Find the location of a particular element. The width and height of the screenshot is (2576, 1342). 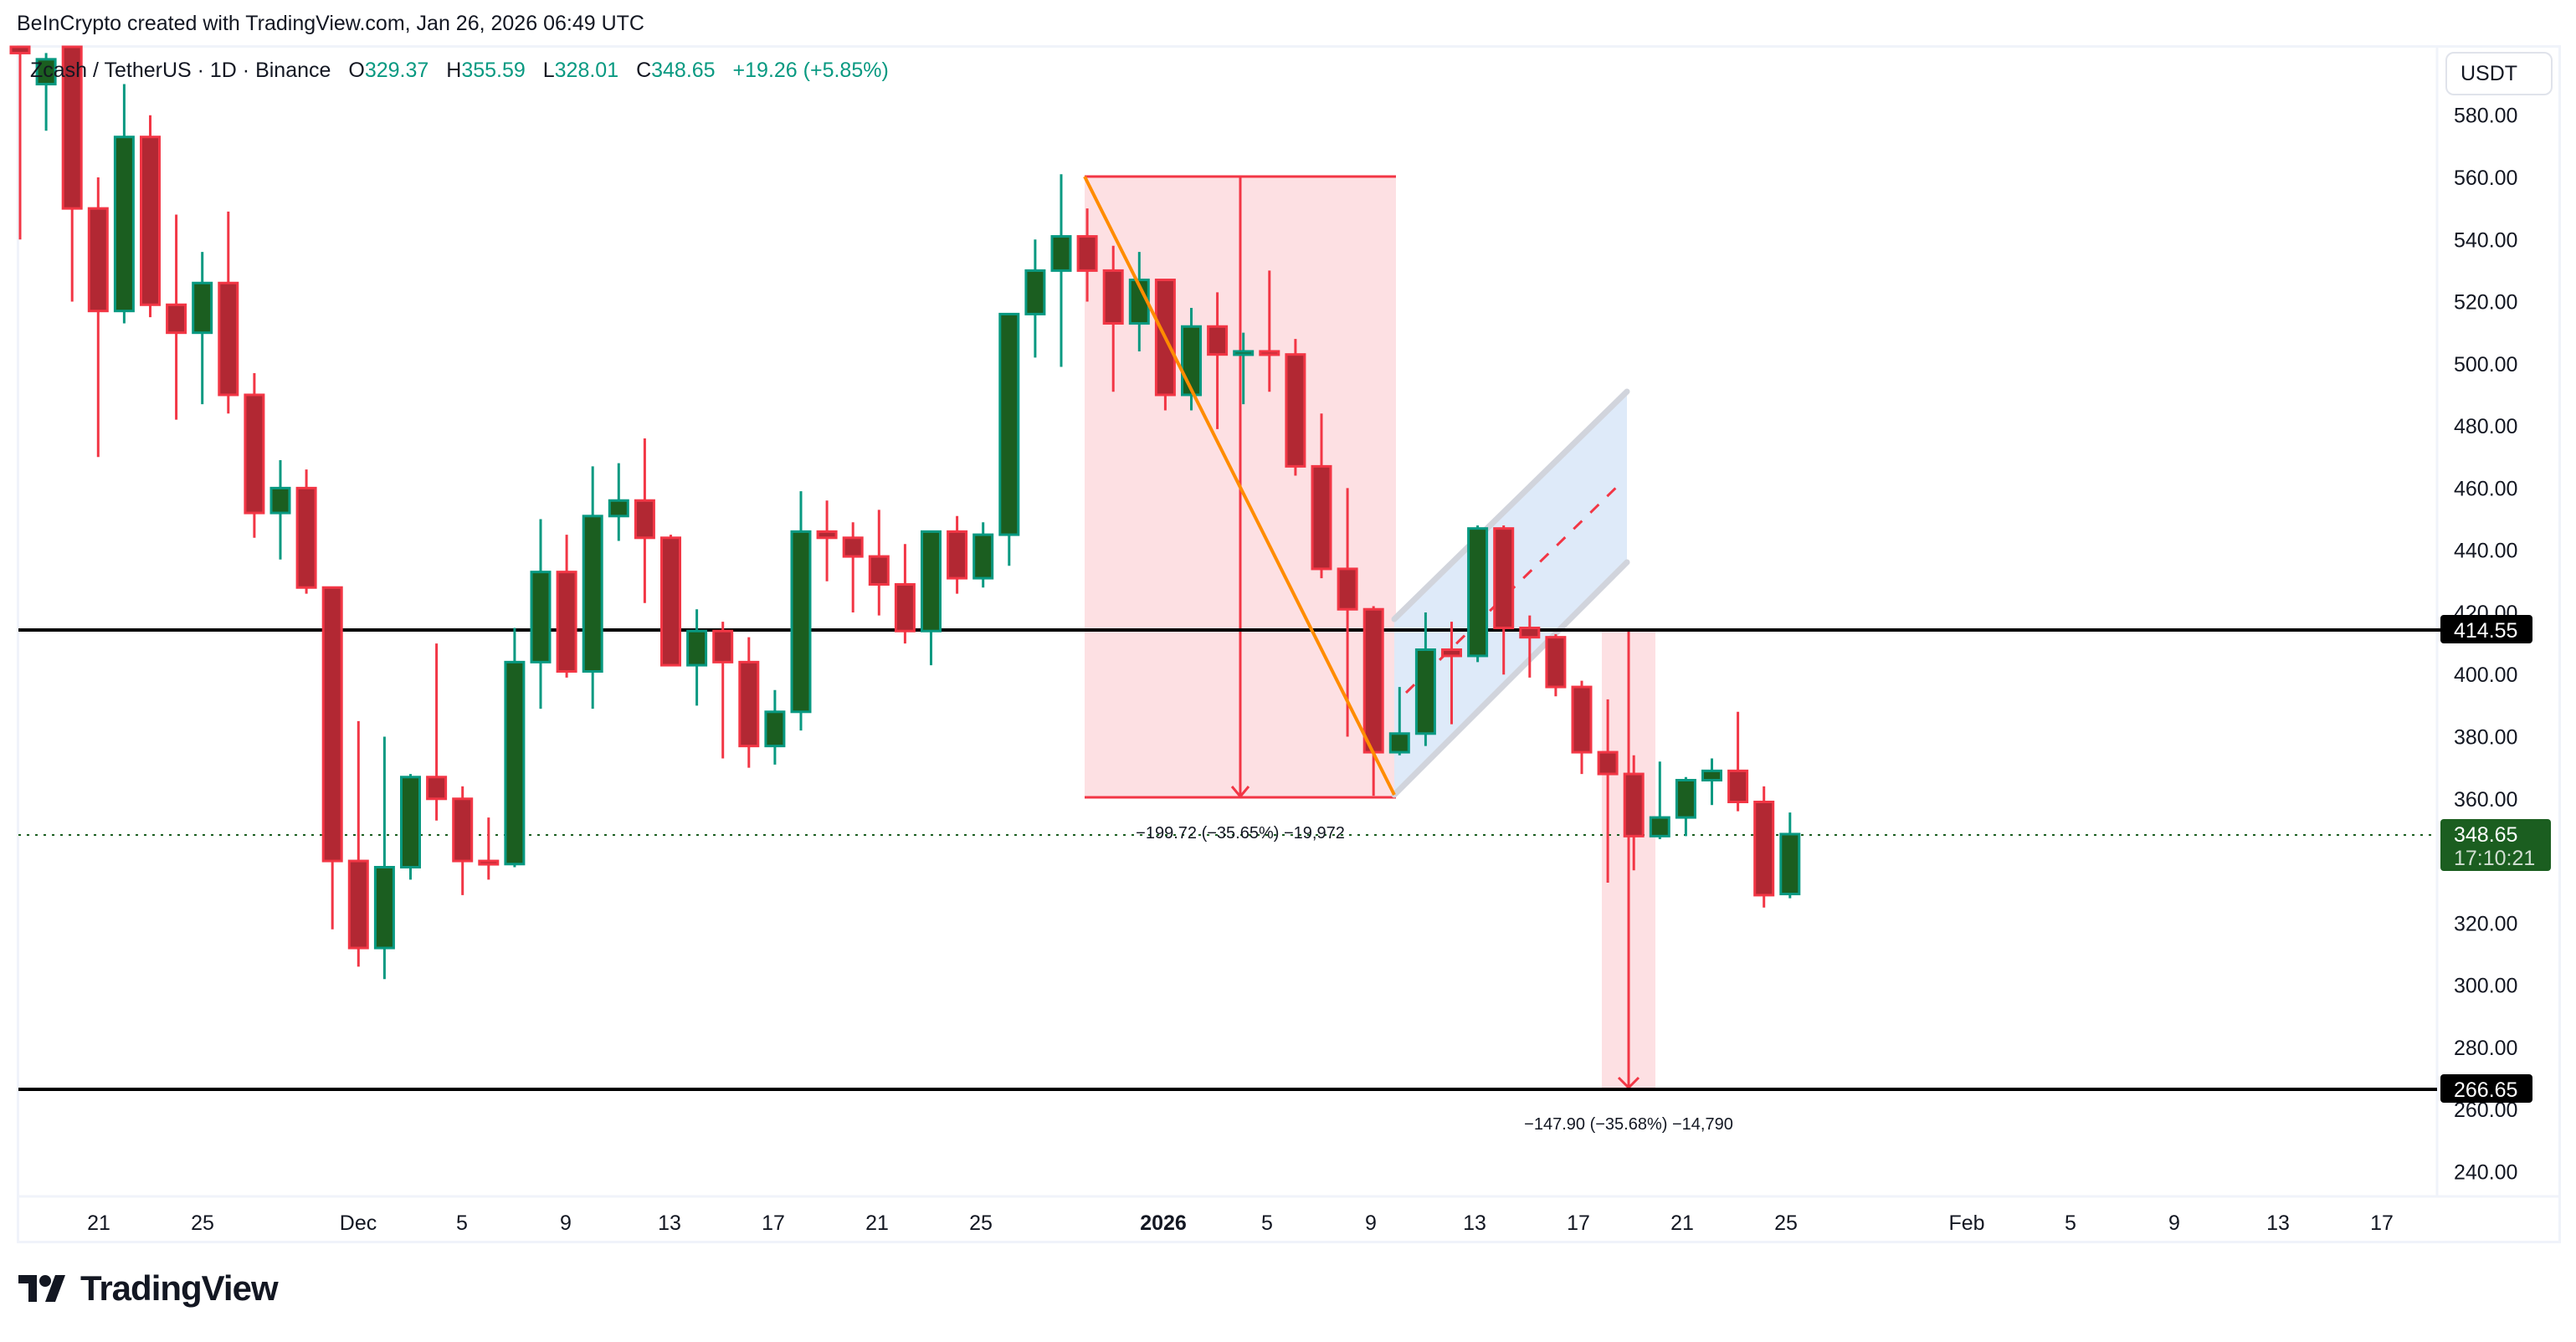

price-axis-label: 240.00 is located at coordinates (2485, 1172).